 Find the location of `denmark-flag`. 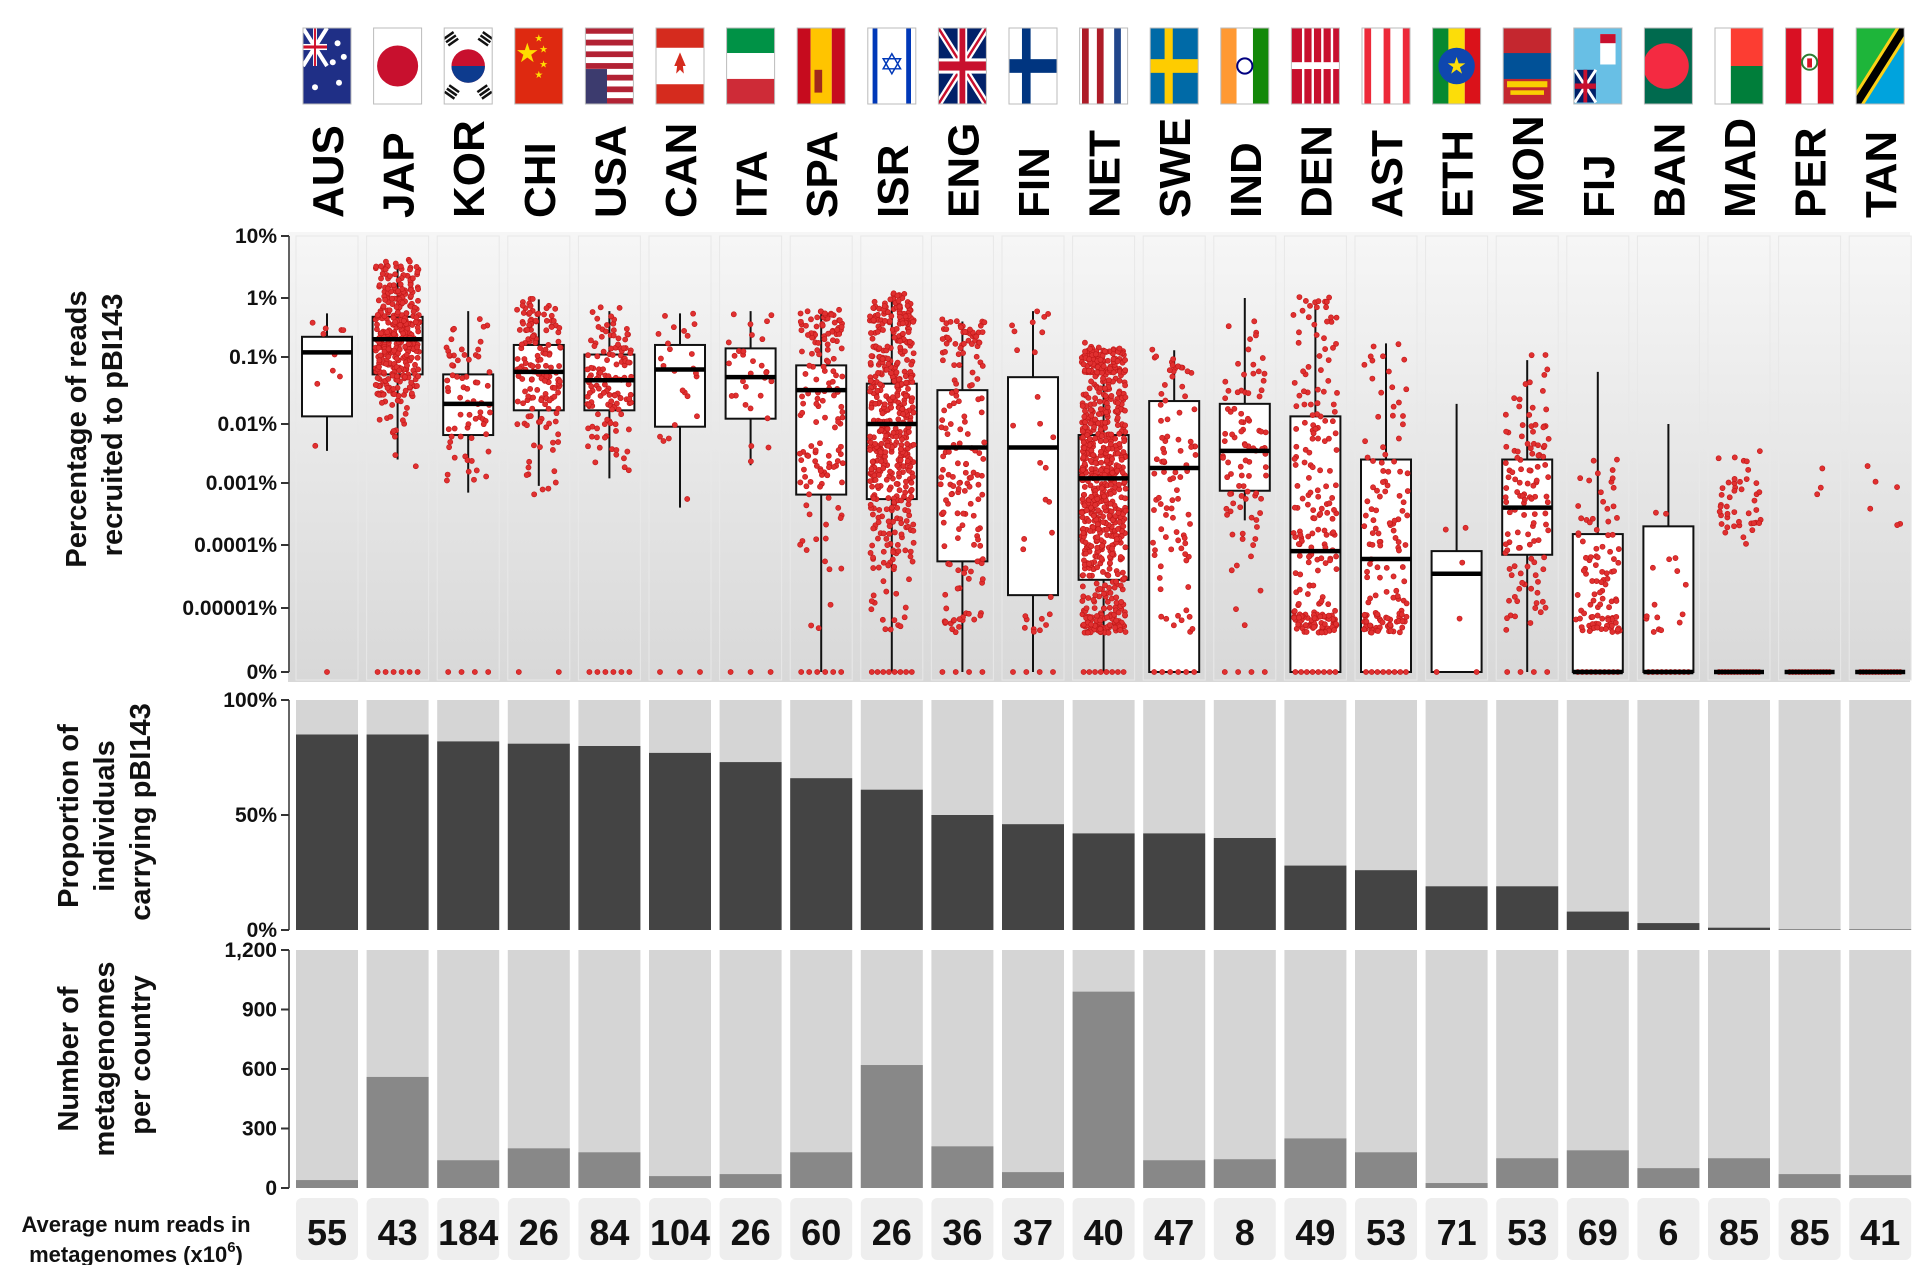

denmark-flag is located at coordinates (1315, 66).